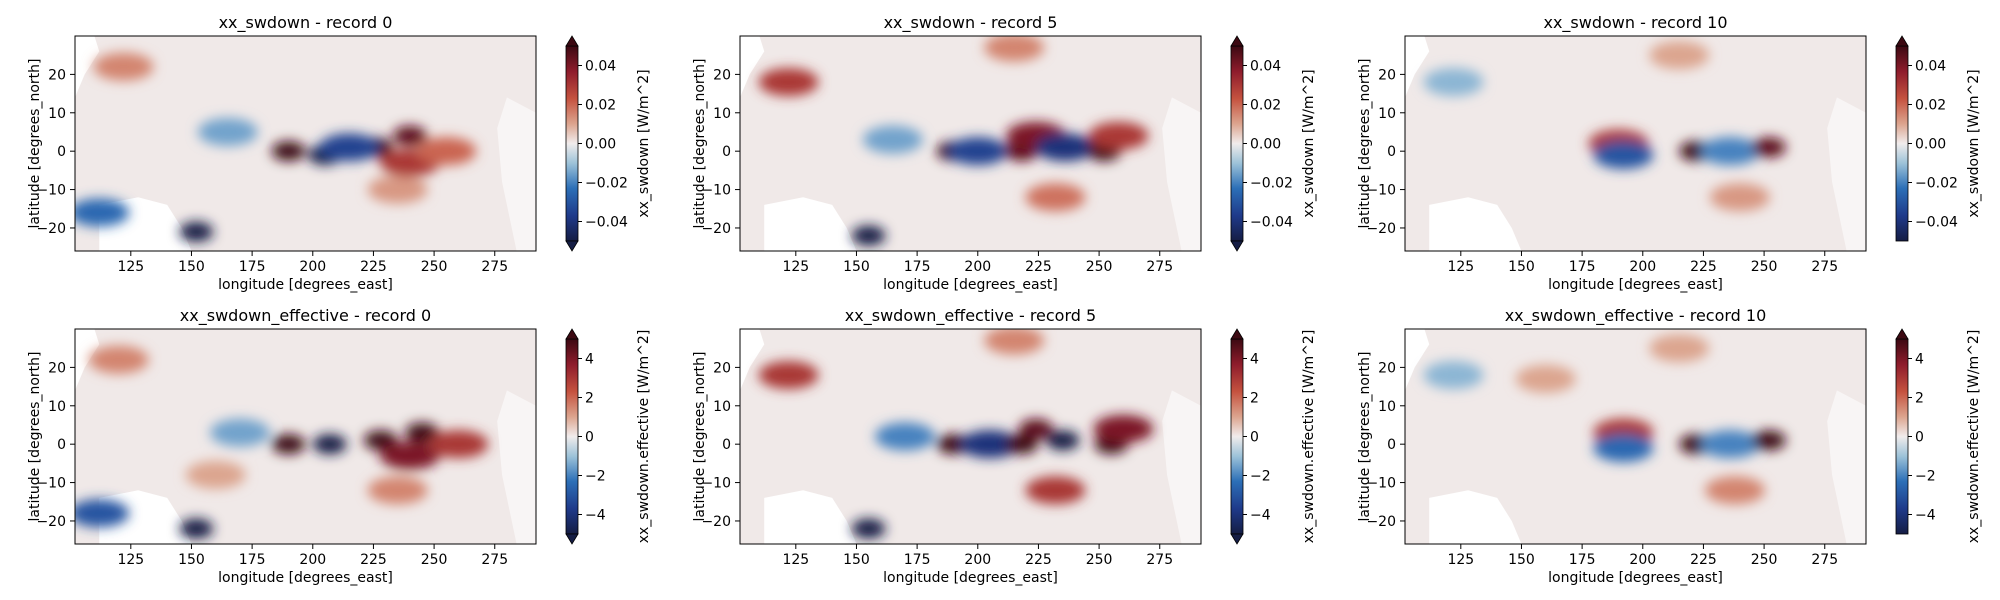  What do you see at coordinates (1237, 539) in the screenshot?
I see `colorbar-extend-min` at bounding box center [1237, 539].